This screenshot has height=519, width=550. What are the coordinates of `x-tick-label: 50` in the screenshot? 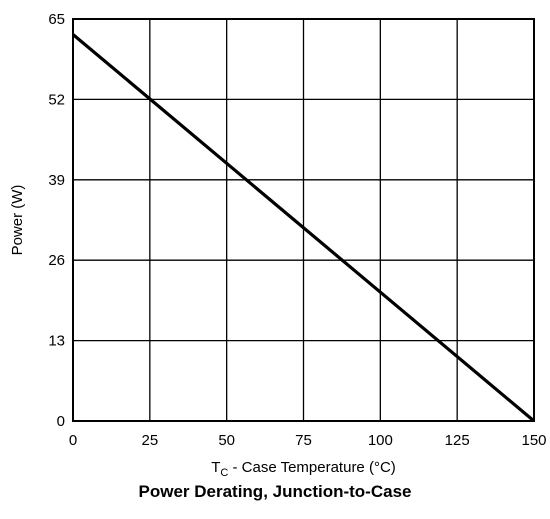 It's located at (226, 440).